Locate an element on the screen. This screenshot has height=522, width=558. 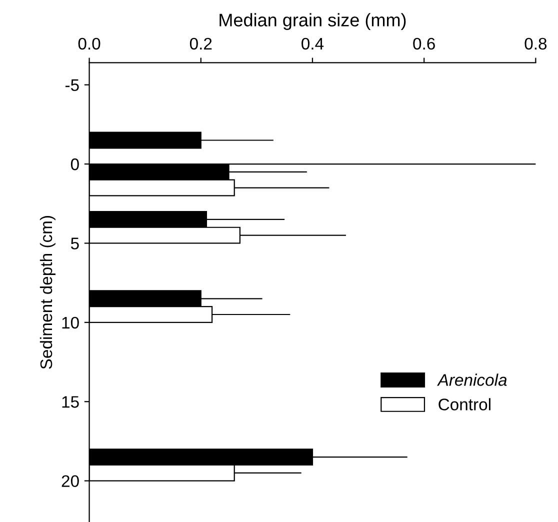
x-tick-label: 0.8 is located at coordinates (535, 44).